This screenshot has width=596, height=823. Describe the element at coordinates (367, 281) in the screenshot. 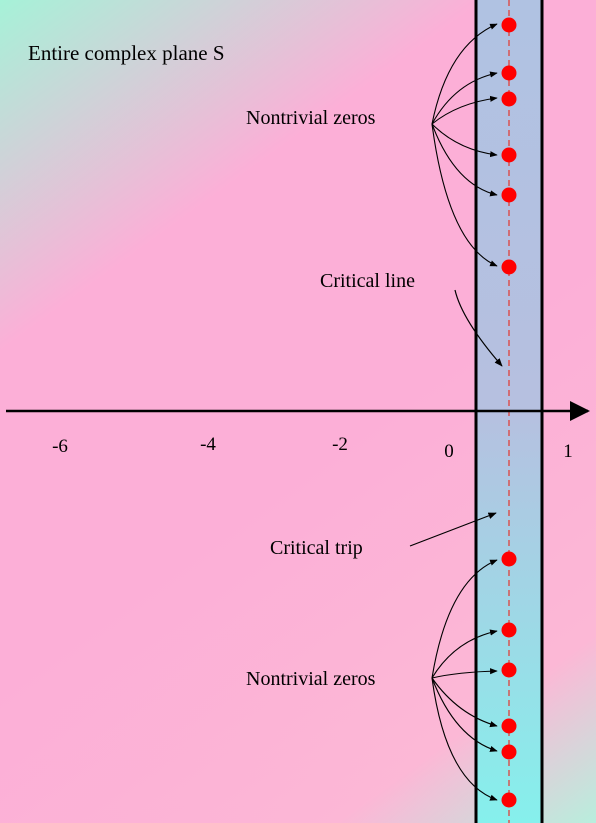

I see `critical-line-label: Critical line` at that location.